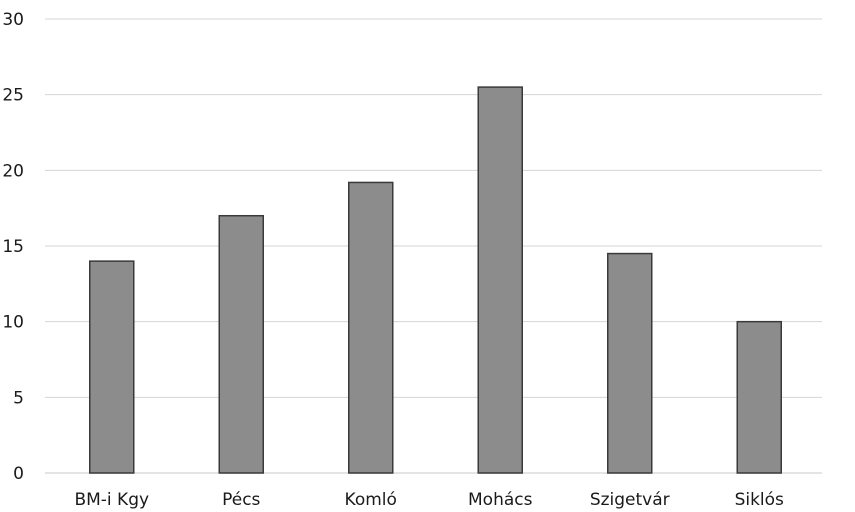 The image size is (855, 512). Describe the element at coordinates (630, 500) in the screenshot. I see `x-category-label: Szigetvár` at that location.